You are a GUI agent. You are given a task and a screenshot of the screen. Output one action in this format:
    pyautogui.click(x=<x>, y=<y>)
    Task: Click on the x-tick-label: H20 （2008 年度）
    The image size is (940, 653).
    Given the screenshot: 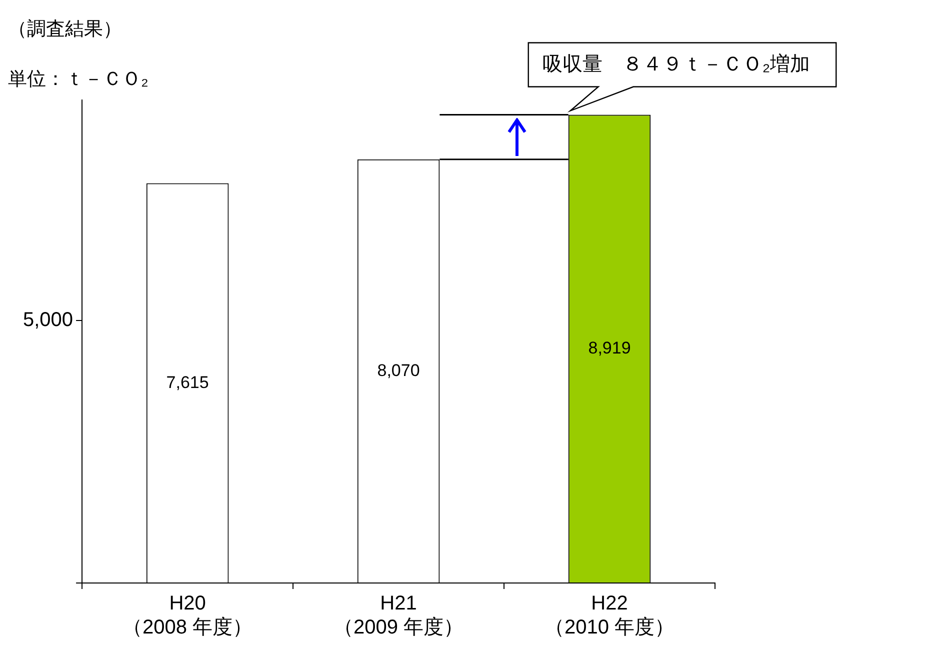 What is the action you would take?
    pyautogui.click(x=187, y=615)
    